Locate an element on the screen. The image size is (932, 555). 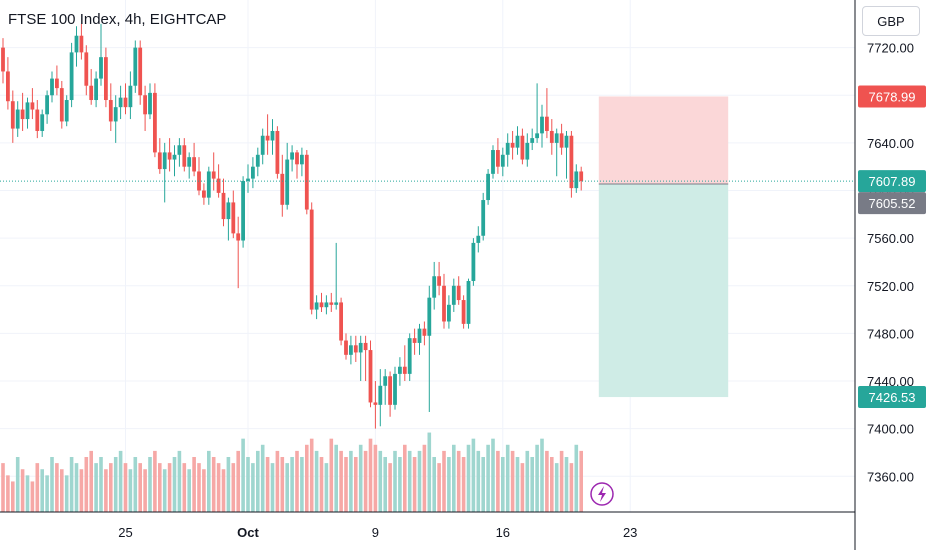
x-tick-label: Oct is located at coordinates (248, 532).